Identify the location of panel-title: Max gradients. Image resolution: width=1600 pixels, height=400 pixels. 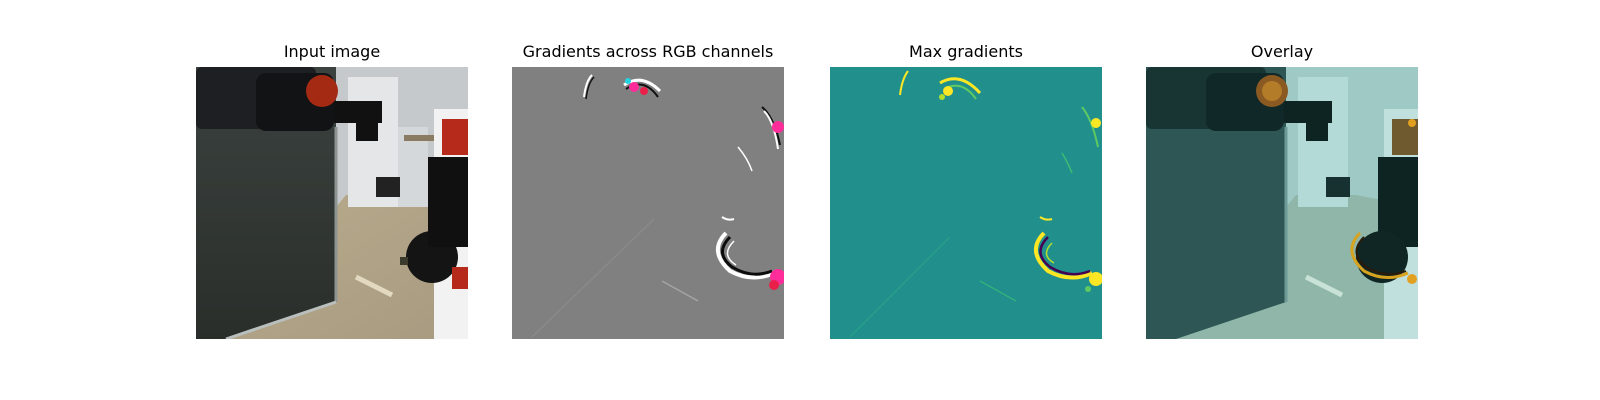
(966, 51).